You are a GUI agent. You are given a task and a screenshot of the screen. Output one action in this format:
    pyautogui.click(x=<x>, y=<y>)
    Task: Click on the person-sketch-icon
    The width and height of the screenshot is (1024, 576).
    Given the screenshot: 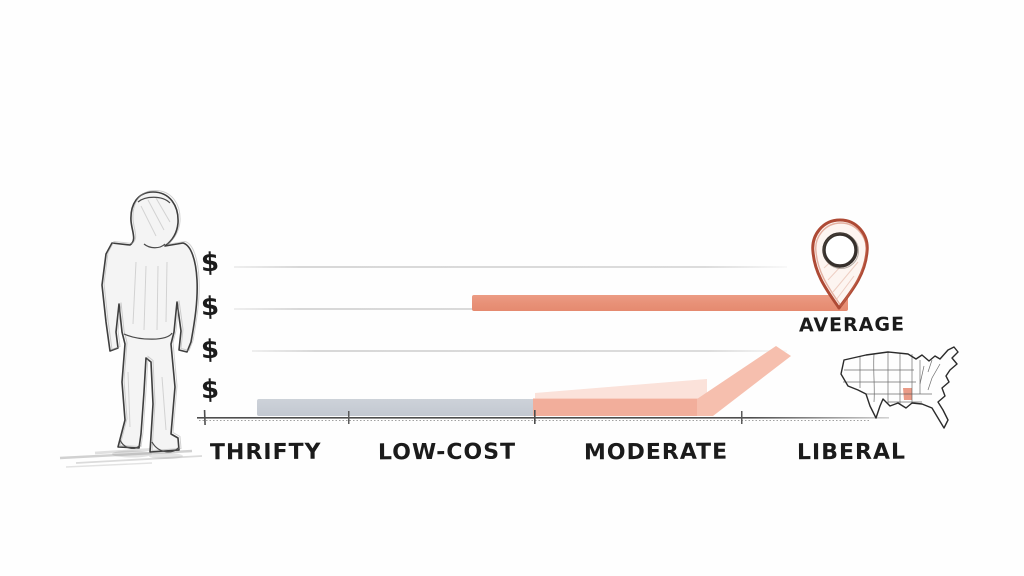 What is the action you would take?
    pyautogui.click(x=131, y=328)
    